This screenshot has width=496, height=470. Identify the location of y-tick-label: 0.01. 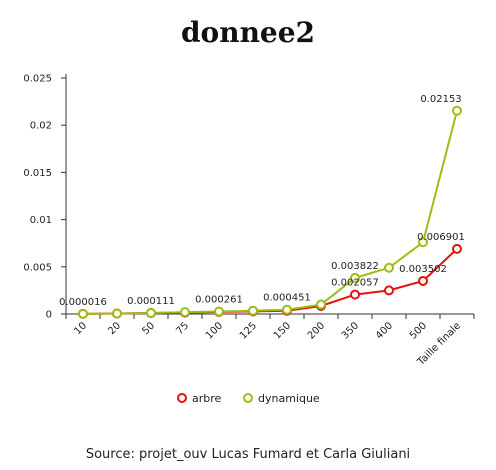
(41, 220).